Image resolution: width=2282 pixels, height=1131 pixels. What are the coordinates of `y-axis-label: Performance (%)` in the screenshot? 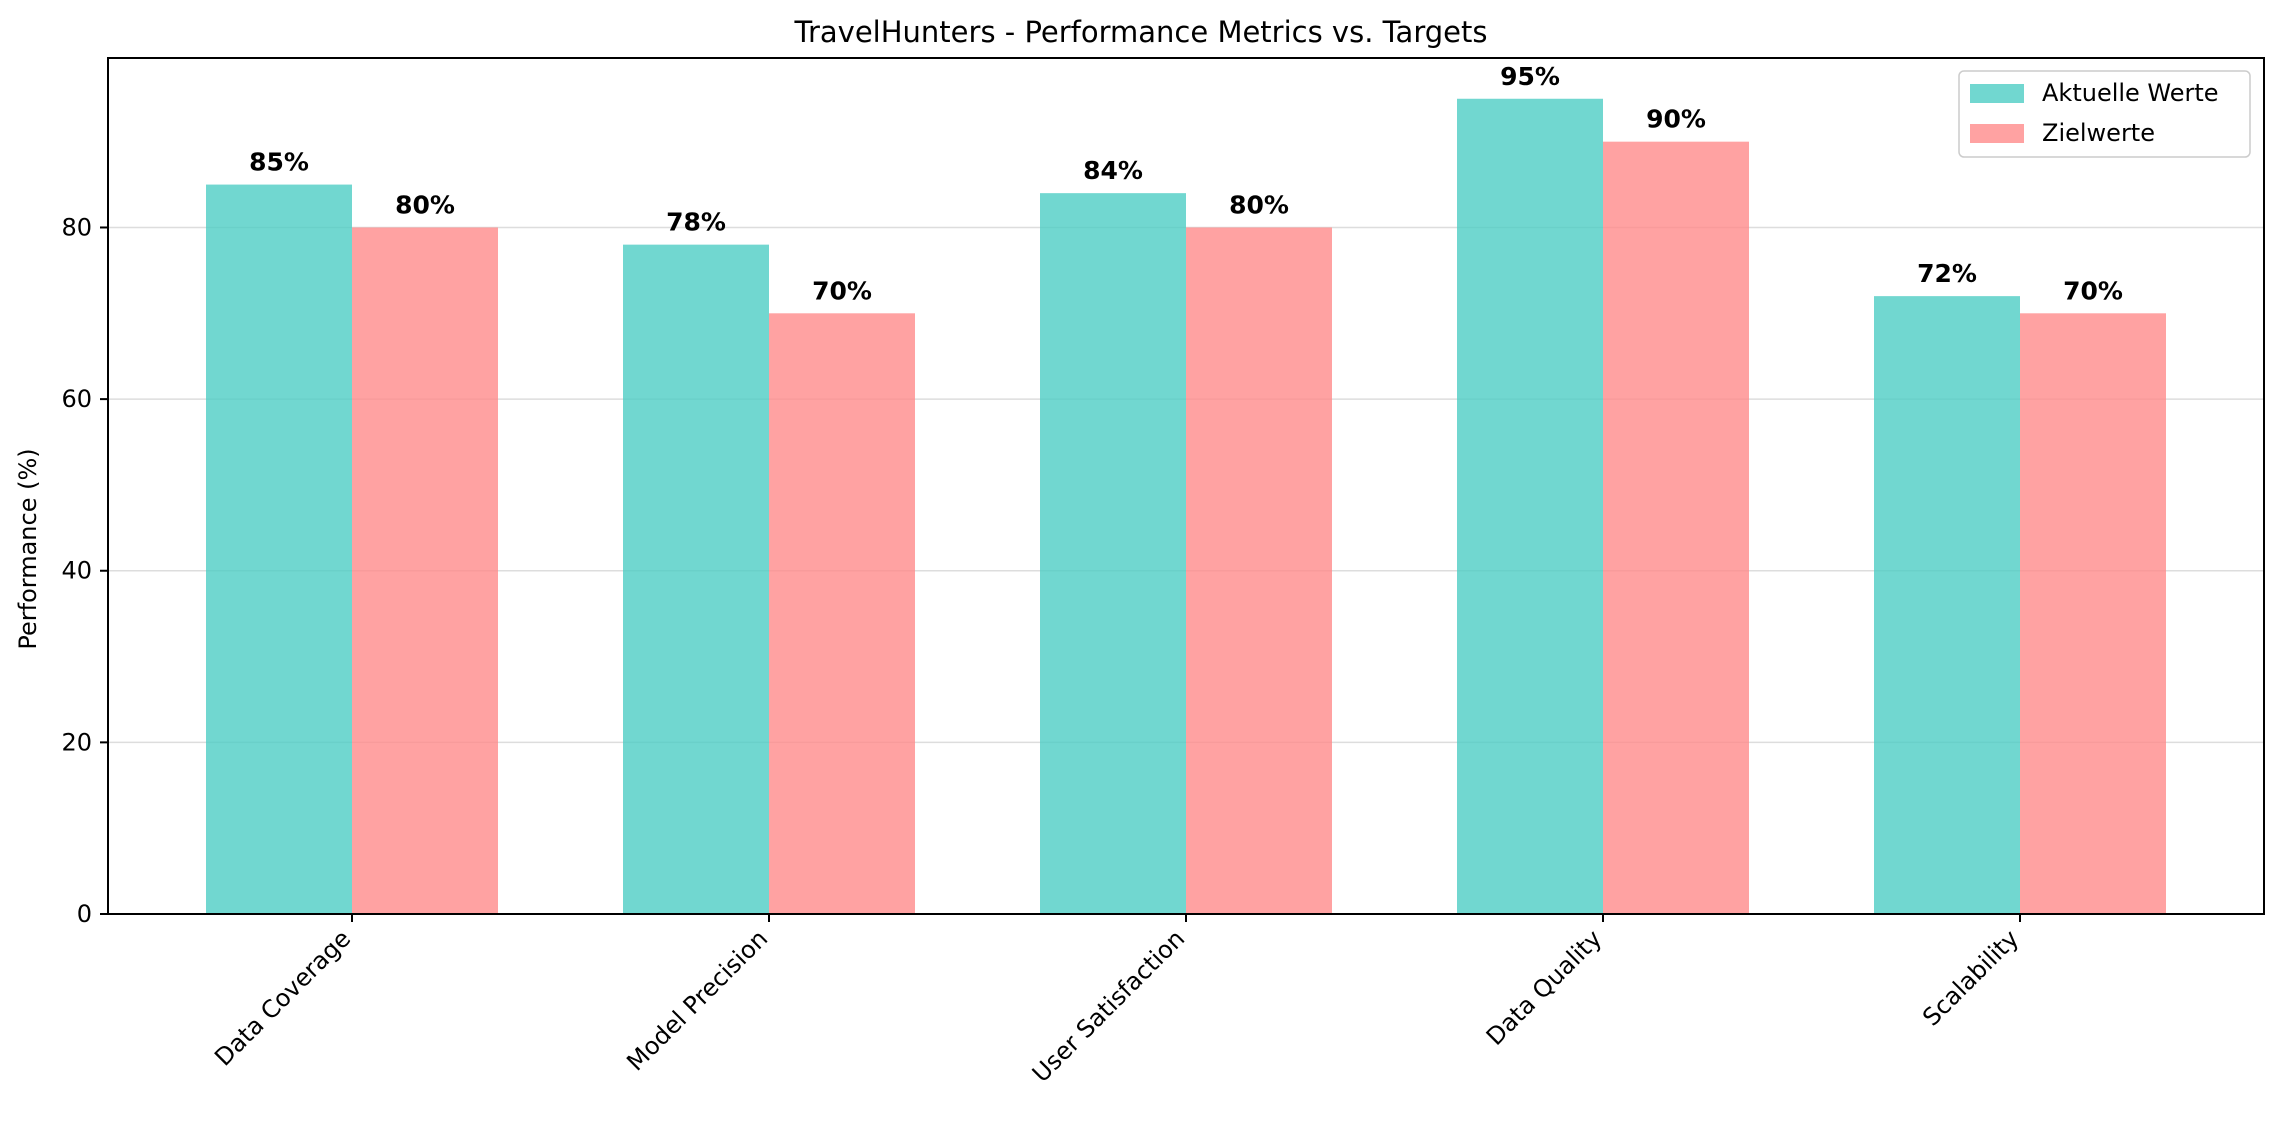 It's located at (28, 548).